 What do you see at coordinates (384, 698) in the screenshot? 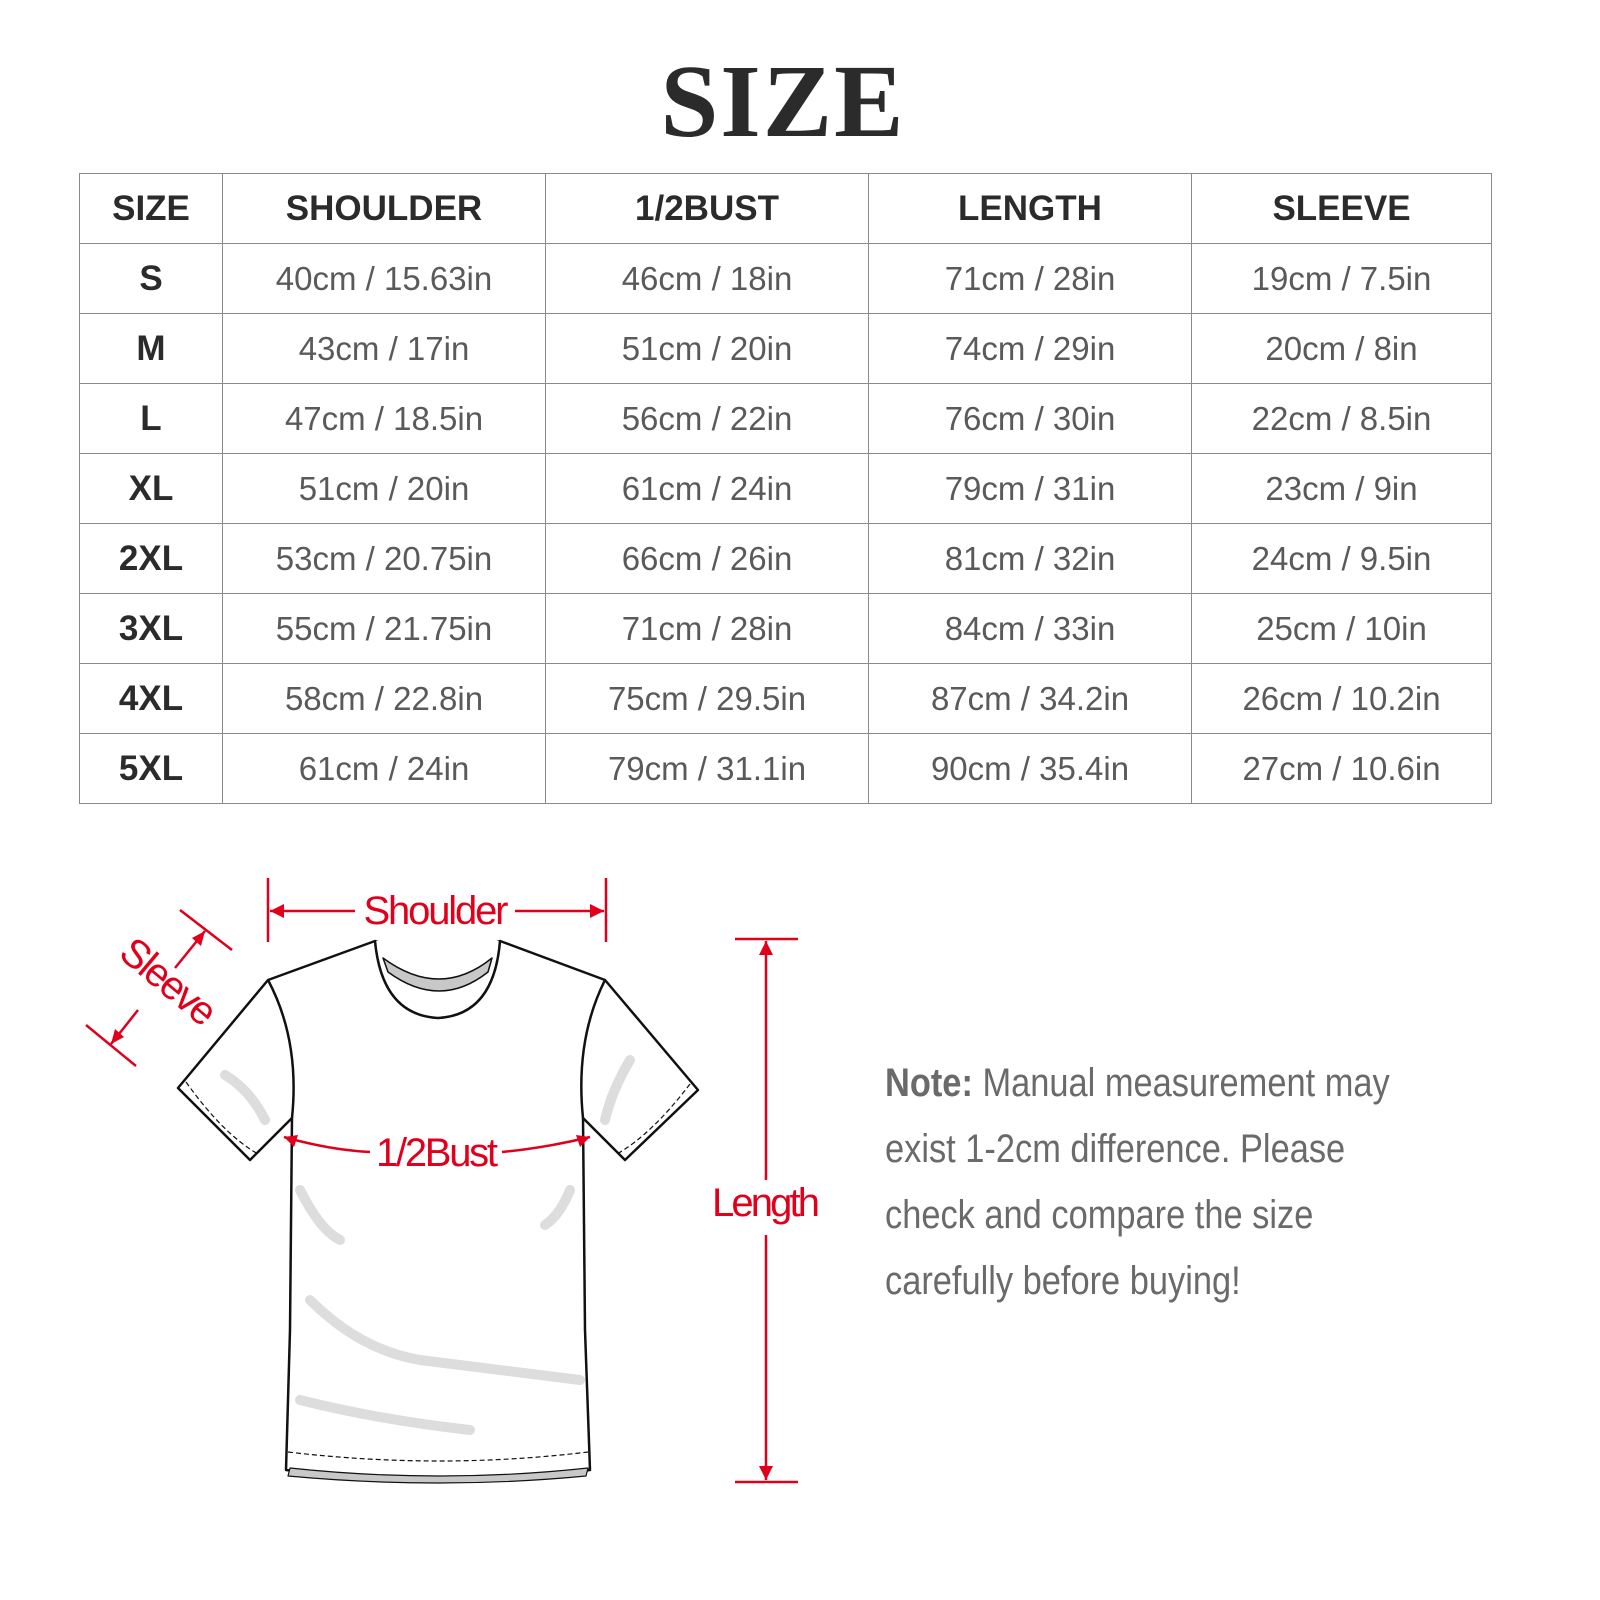
I see `cell-shoulder: 58cm / 22.8in` at bounding box center [384, 698].